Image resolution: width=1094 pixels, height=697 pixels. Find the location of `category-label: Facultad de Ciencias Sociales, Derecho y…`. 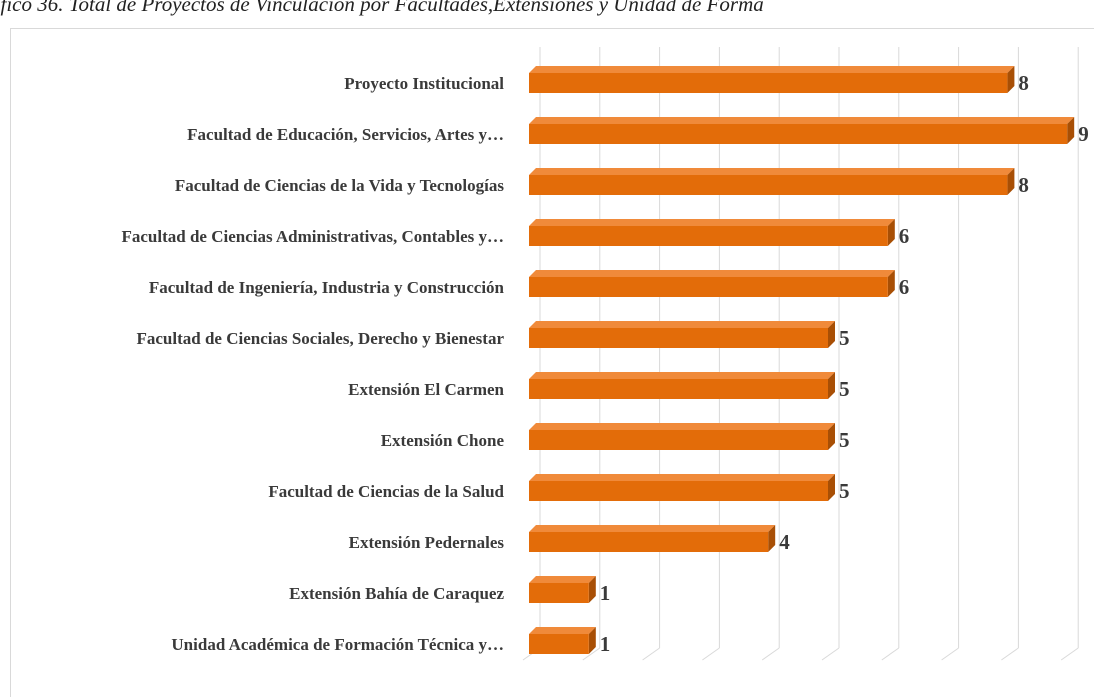

category-label: Facultad de Ciencias Sociales, Derecho y… is located at coordinates (320, 338).